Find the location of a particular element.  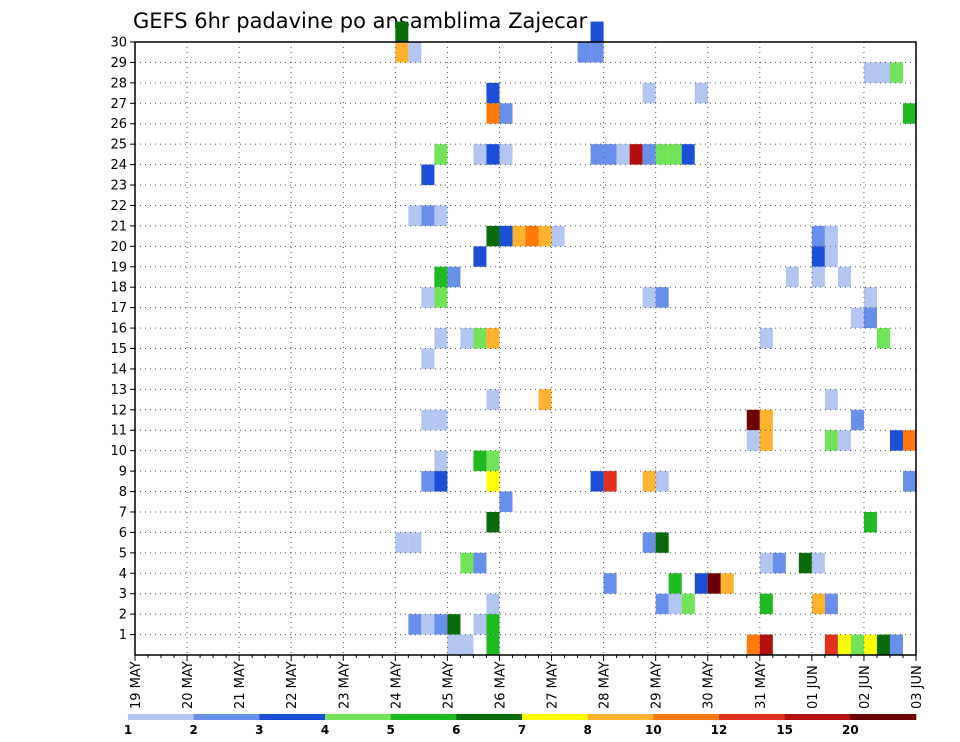

x-tick-label-4: 23 MAY is located at coordinates (344, 685).